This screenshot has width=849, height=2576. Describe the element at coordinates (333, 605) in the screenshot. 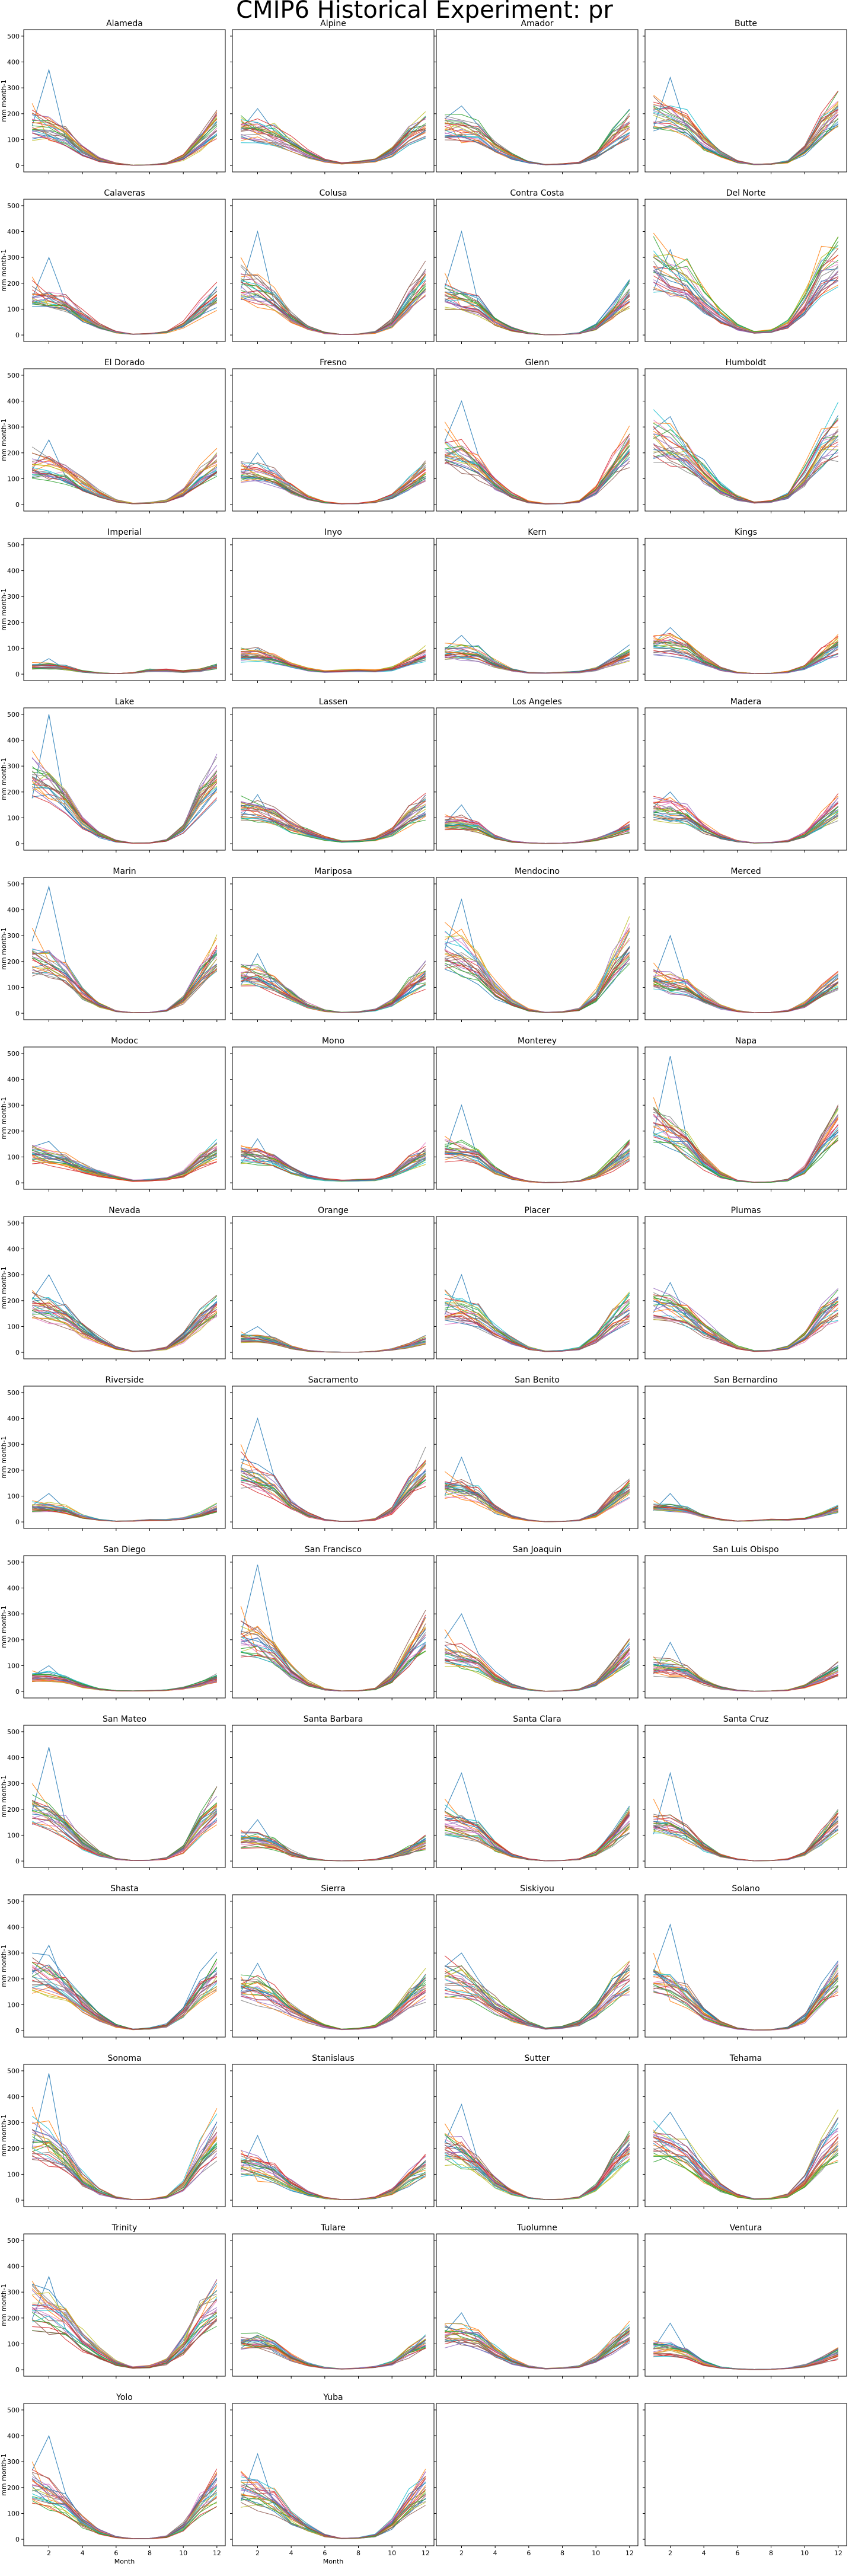

I see `panel-13: Inyo` at that location.